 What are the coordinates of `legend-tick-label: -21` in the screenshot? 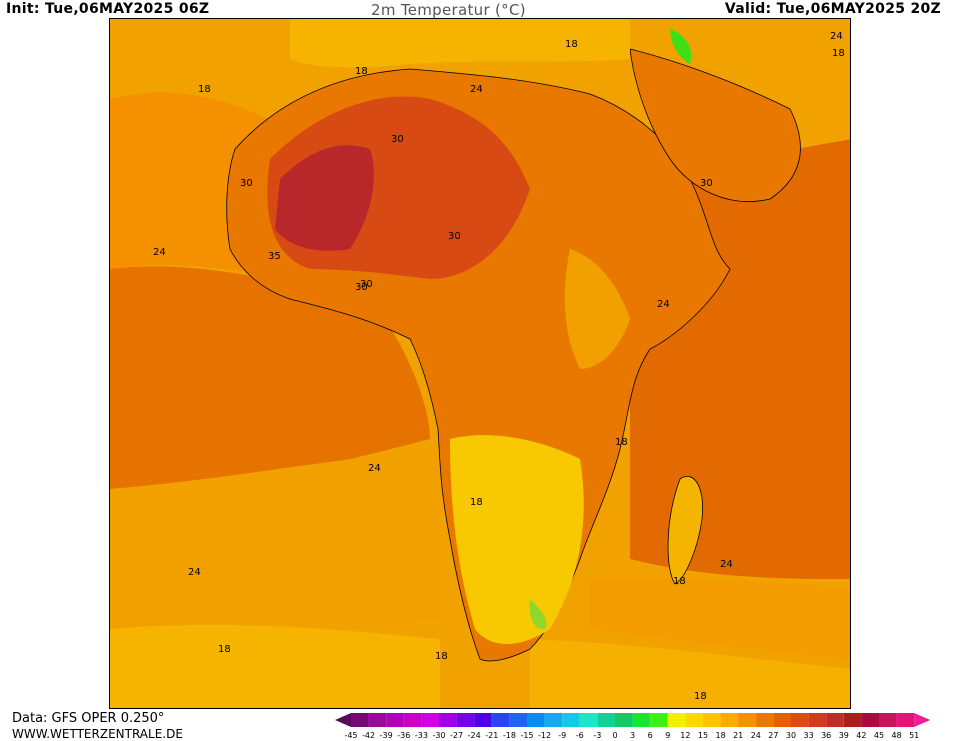 It's located at (491, 735).